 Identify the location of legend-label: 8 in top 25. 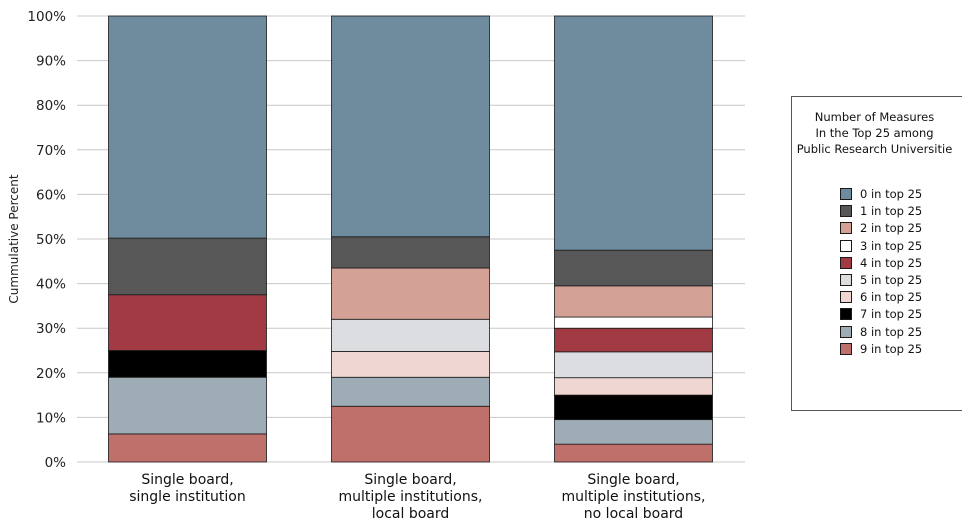
(891, 331).